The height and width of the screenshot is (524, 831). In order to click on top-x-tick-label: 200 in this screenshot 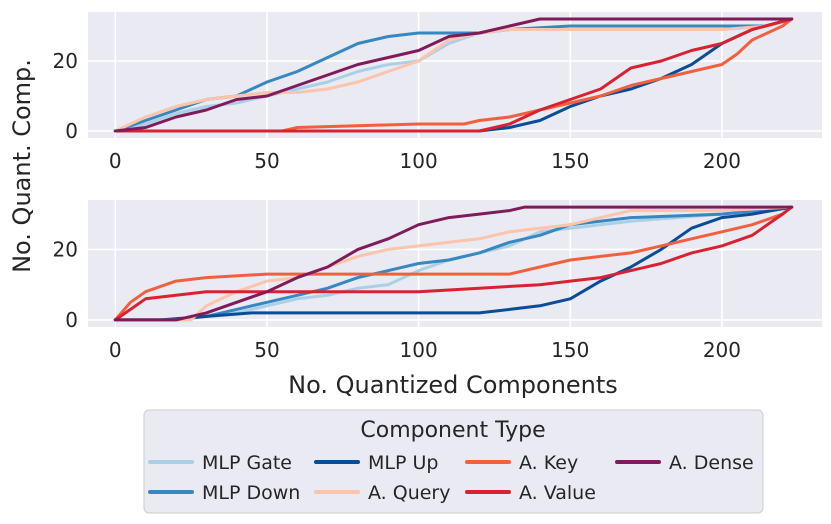, I will do `click(722, 161)`.